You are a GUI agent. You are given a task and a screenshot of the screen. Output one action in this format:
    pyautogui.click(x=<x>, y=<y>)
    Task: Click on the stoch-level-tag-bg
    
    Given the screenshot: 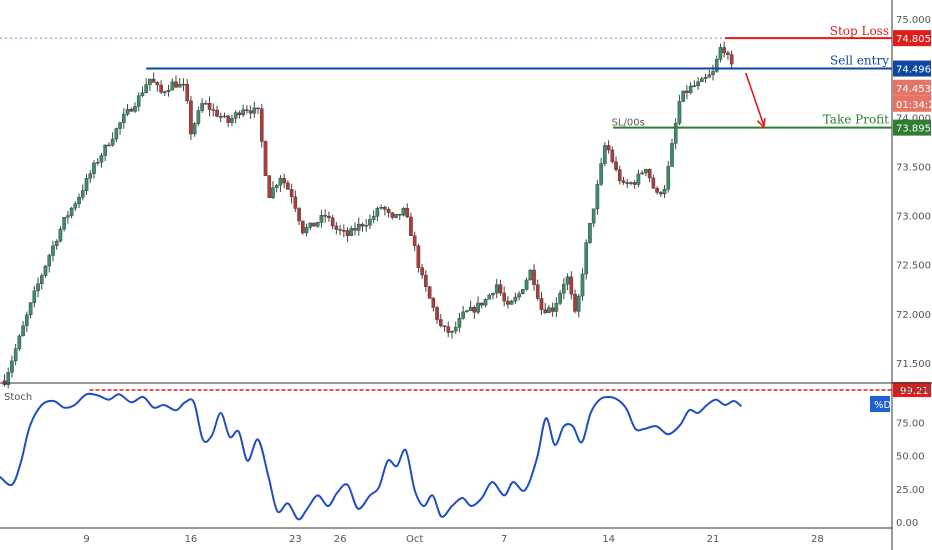 What is the action you would take?
    pyautogui.click(x=912, y=390)
    